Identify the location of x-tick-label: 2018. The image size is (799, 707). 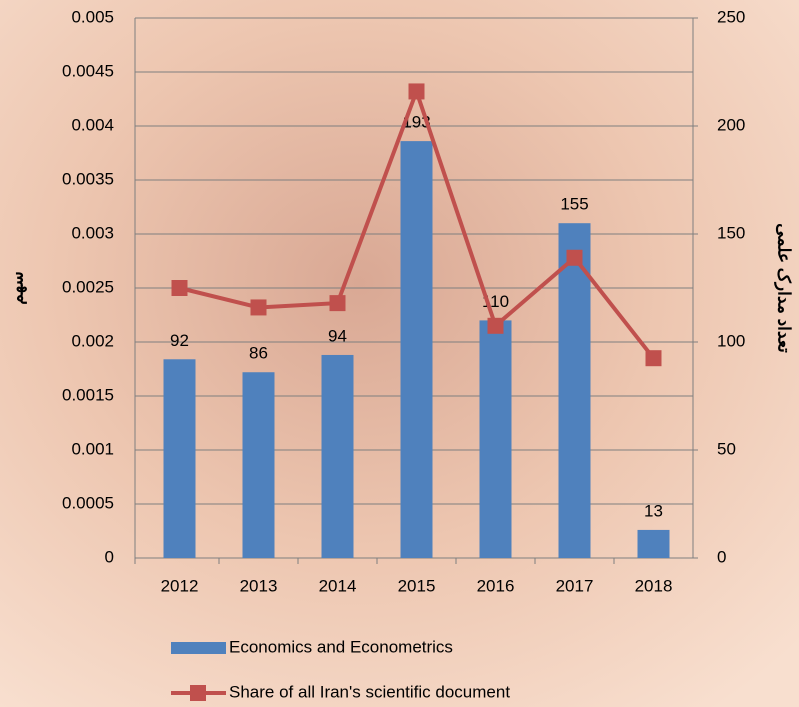
(654, 585).